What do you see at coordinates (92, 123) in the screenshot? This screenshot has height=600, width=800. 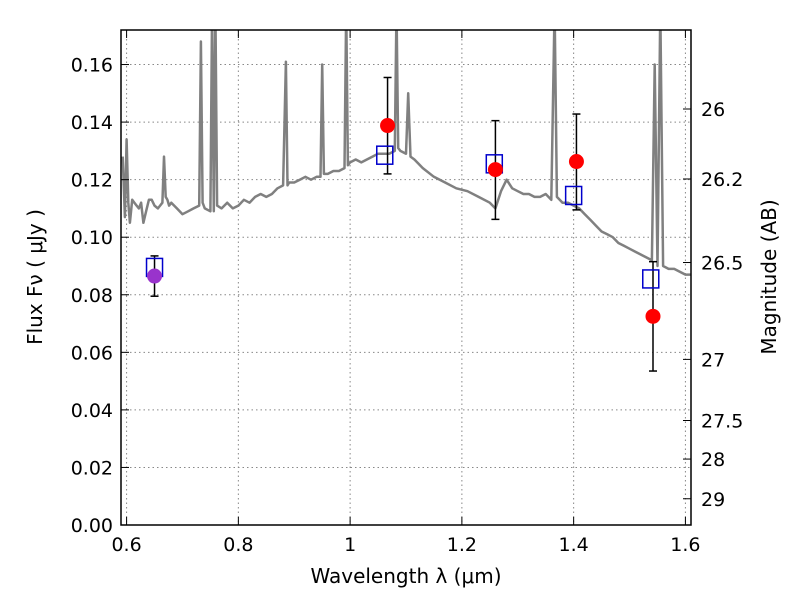 I see `y-tick-label: 0.14` at bounding box center [92, 123].